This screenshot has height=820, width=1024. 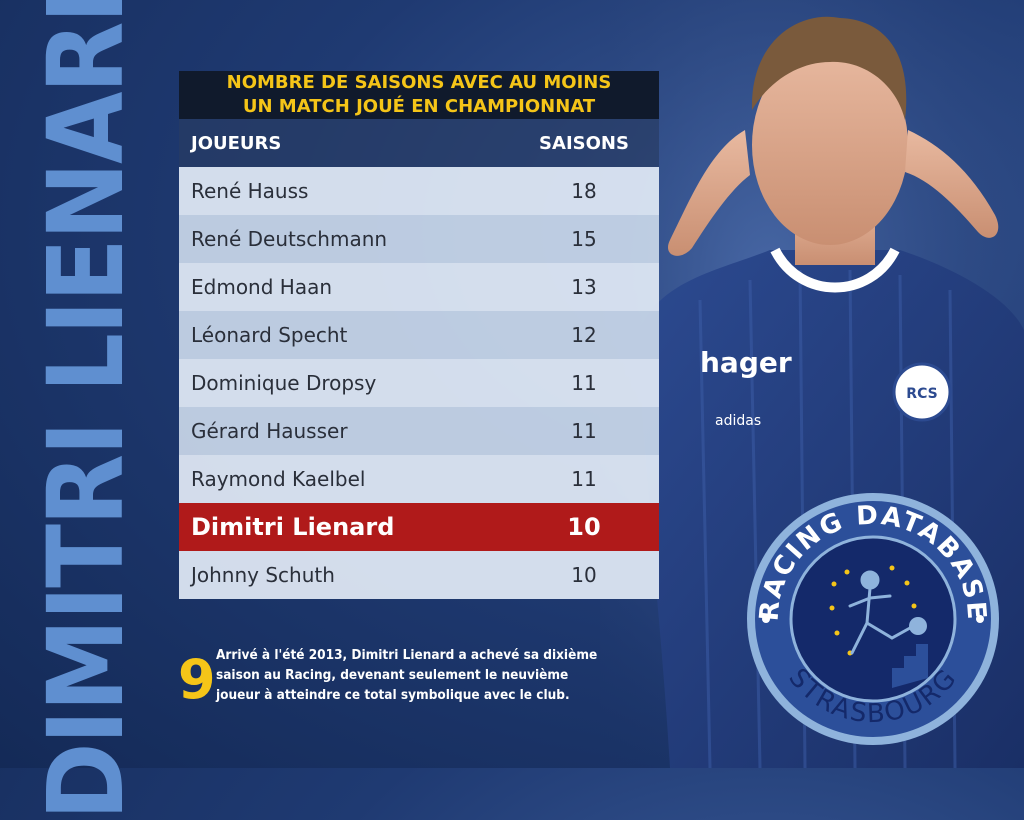 What do you see at coordinates (197, 679) in the screenshot?
I see `footnote-number: 9` at bounding box center [197, 679].